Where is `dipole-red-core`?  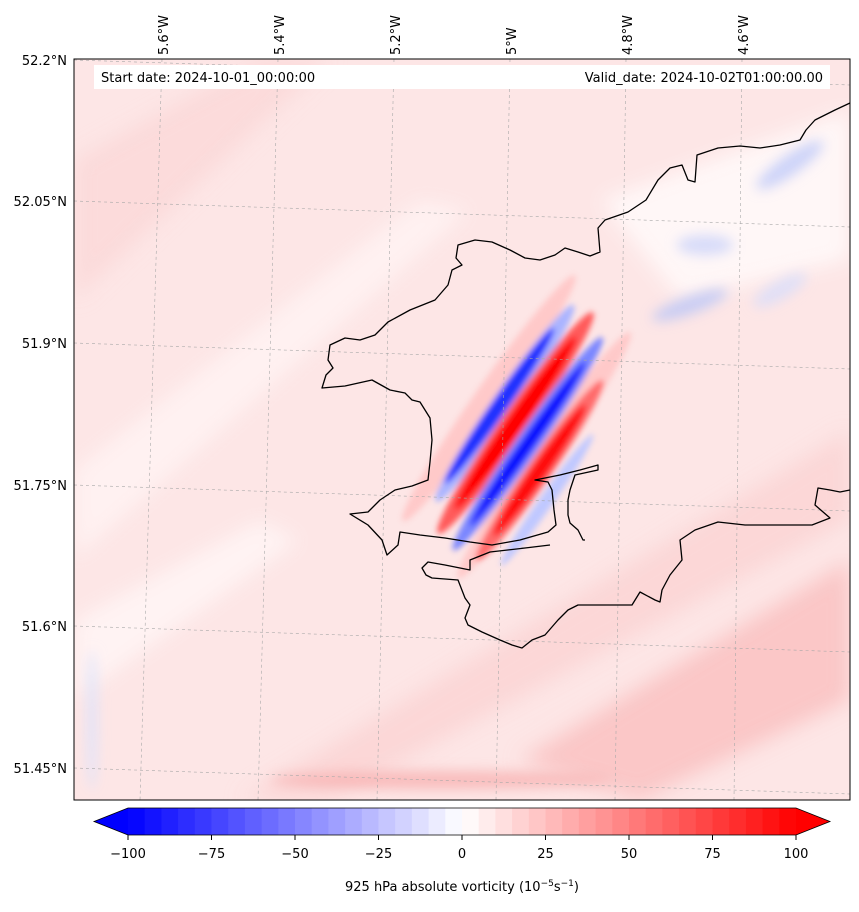 dipole-red-core is located at coordinates (515, 423).